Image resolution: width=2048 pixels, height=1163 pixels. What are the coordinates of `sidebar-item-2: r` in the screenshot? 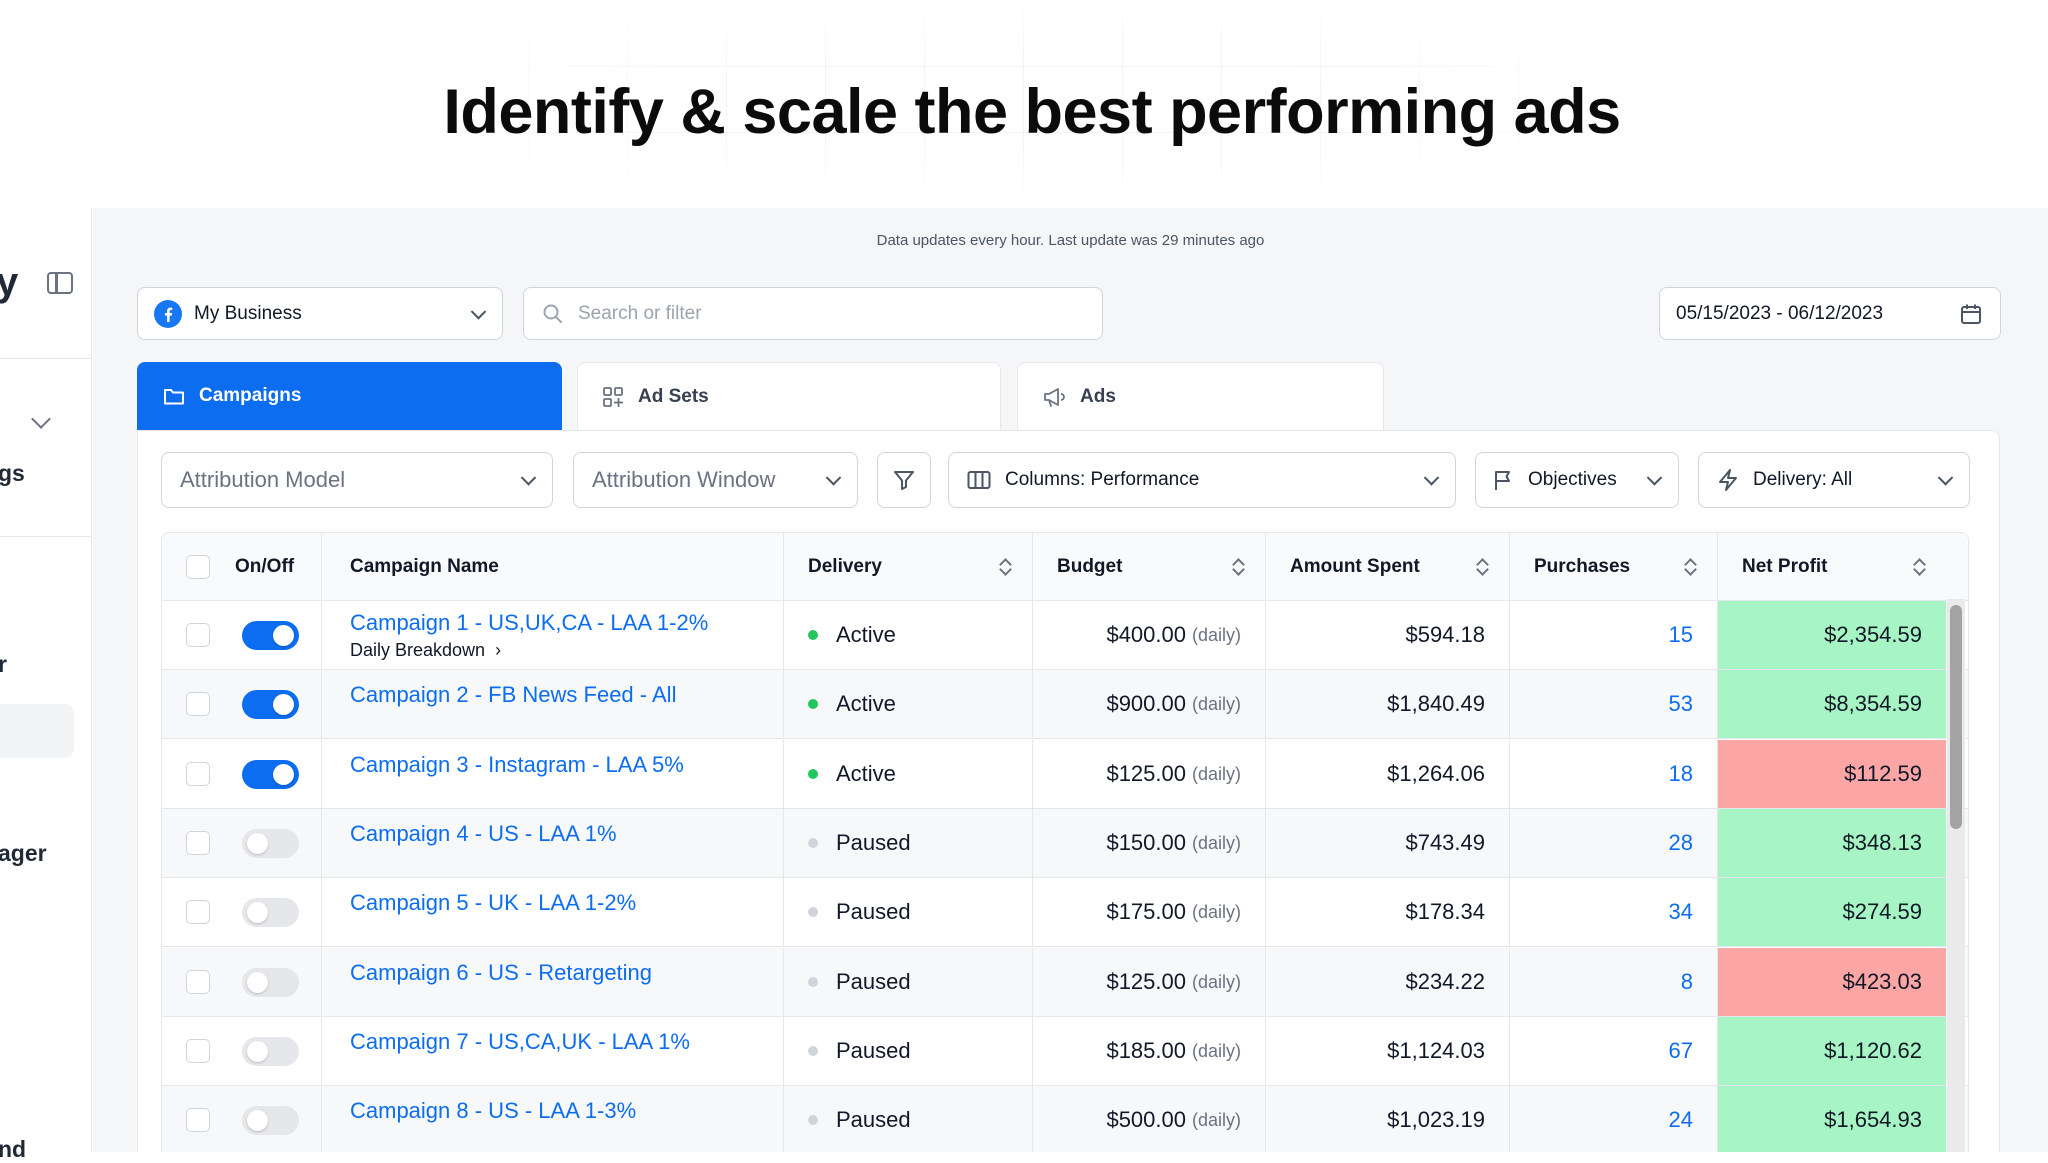 It's located at (3, 664).